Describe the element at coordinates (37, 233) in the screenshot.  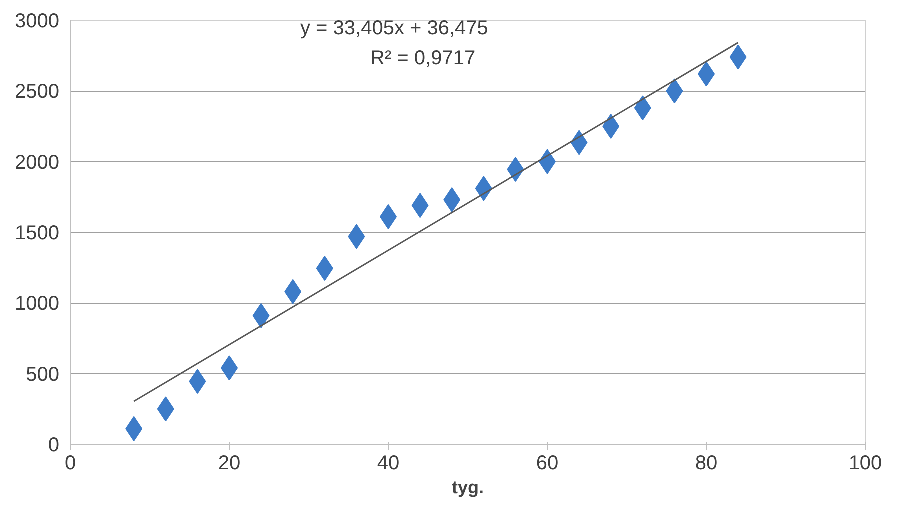
I see `y-tick-label: 1500` at that location.